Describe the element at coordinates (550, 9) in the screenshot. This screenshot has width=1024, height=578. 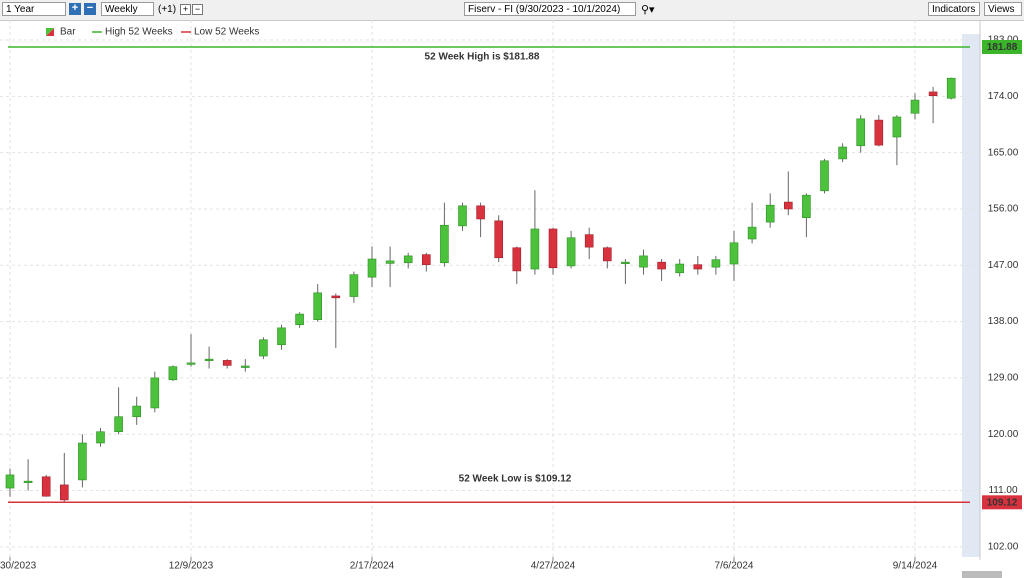
I see `symbol-box: Fiserv - FI (9/30/2023 - 10/1/2024)` at that location.